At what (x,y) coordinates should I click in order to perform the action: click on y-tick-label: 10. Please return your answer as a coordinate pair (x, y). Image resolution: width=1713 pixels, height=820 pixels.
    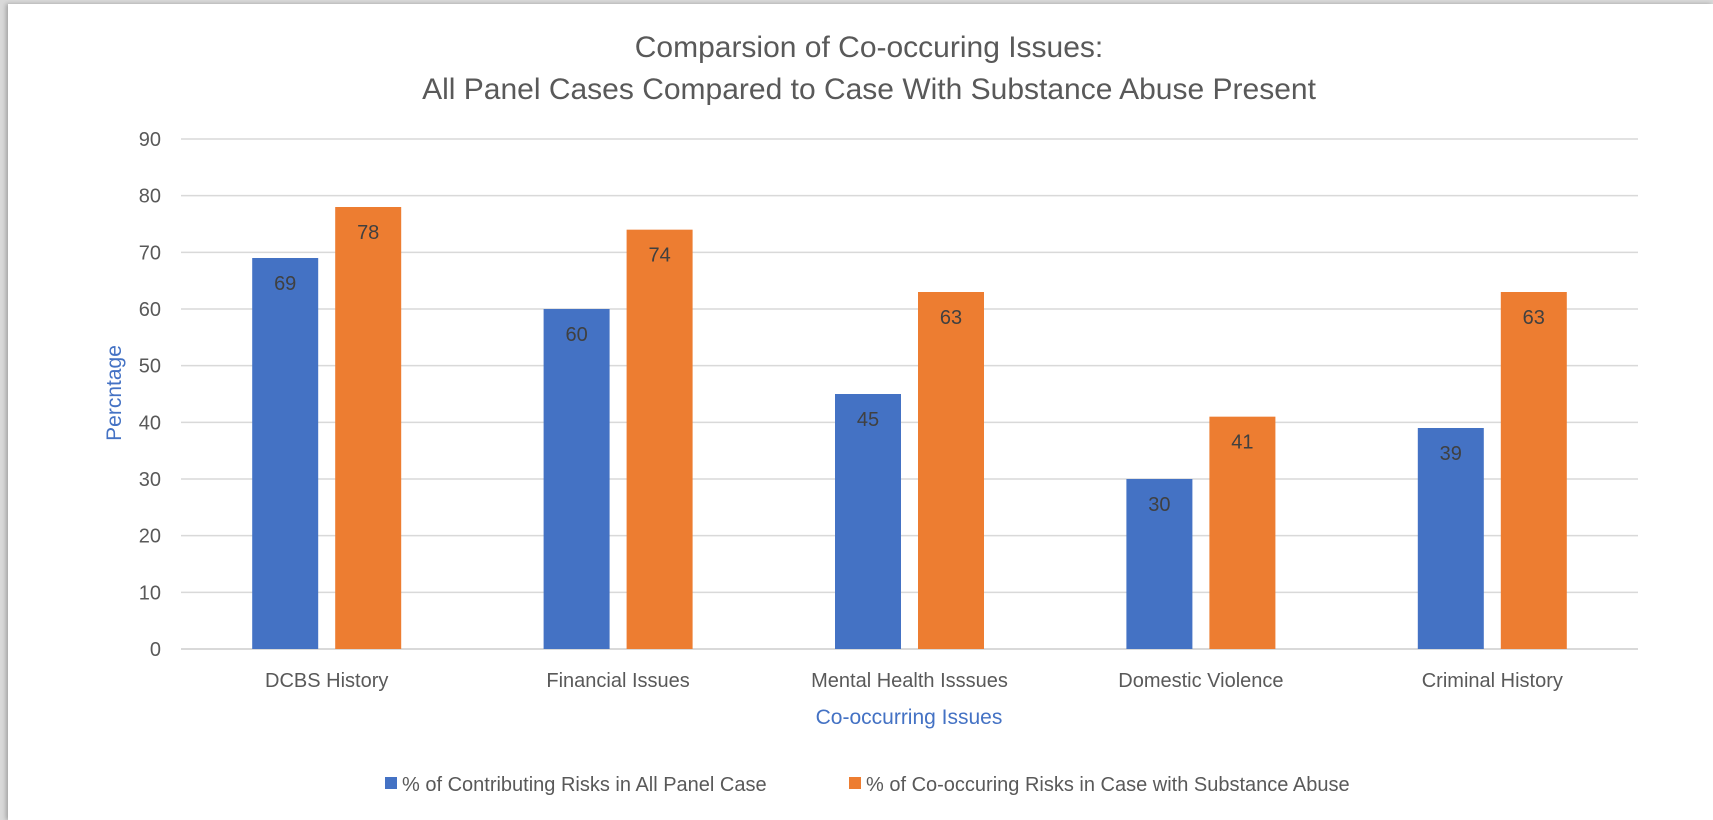
    Looking at the image, I should click on (150, 593).